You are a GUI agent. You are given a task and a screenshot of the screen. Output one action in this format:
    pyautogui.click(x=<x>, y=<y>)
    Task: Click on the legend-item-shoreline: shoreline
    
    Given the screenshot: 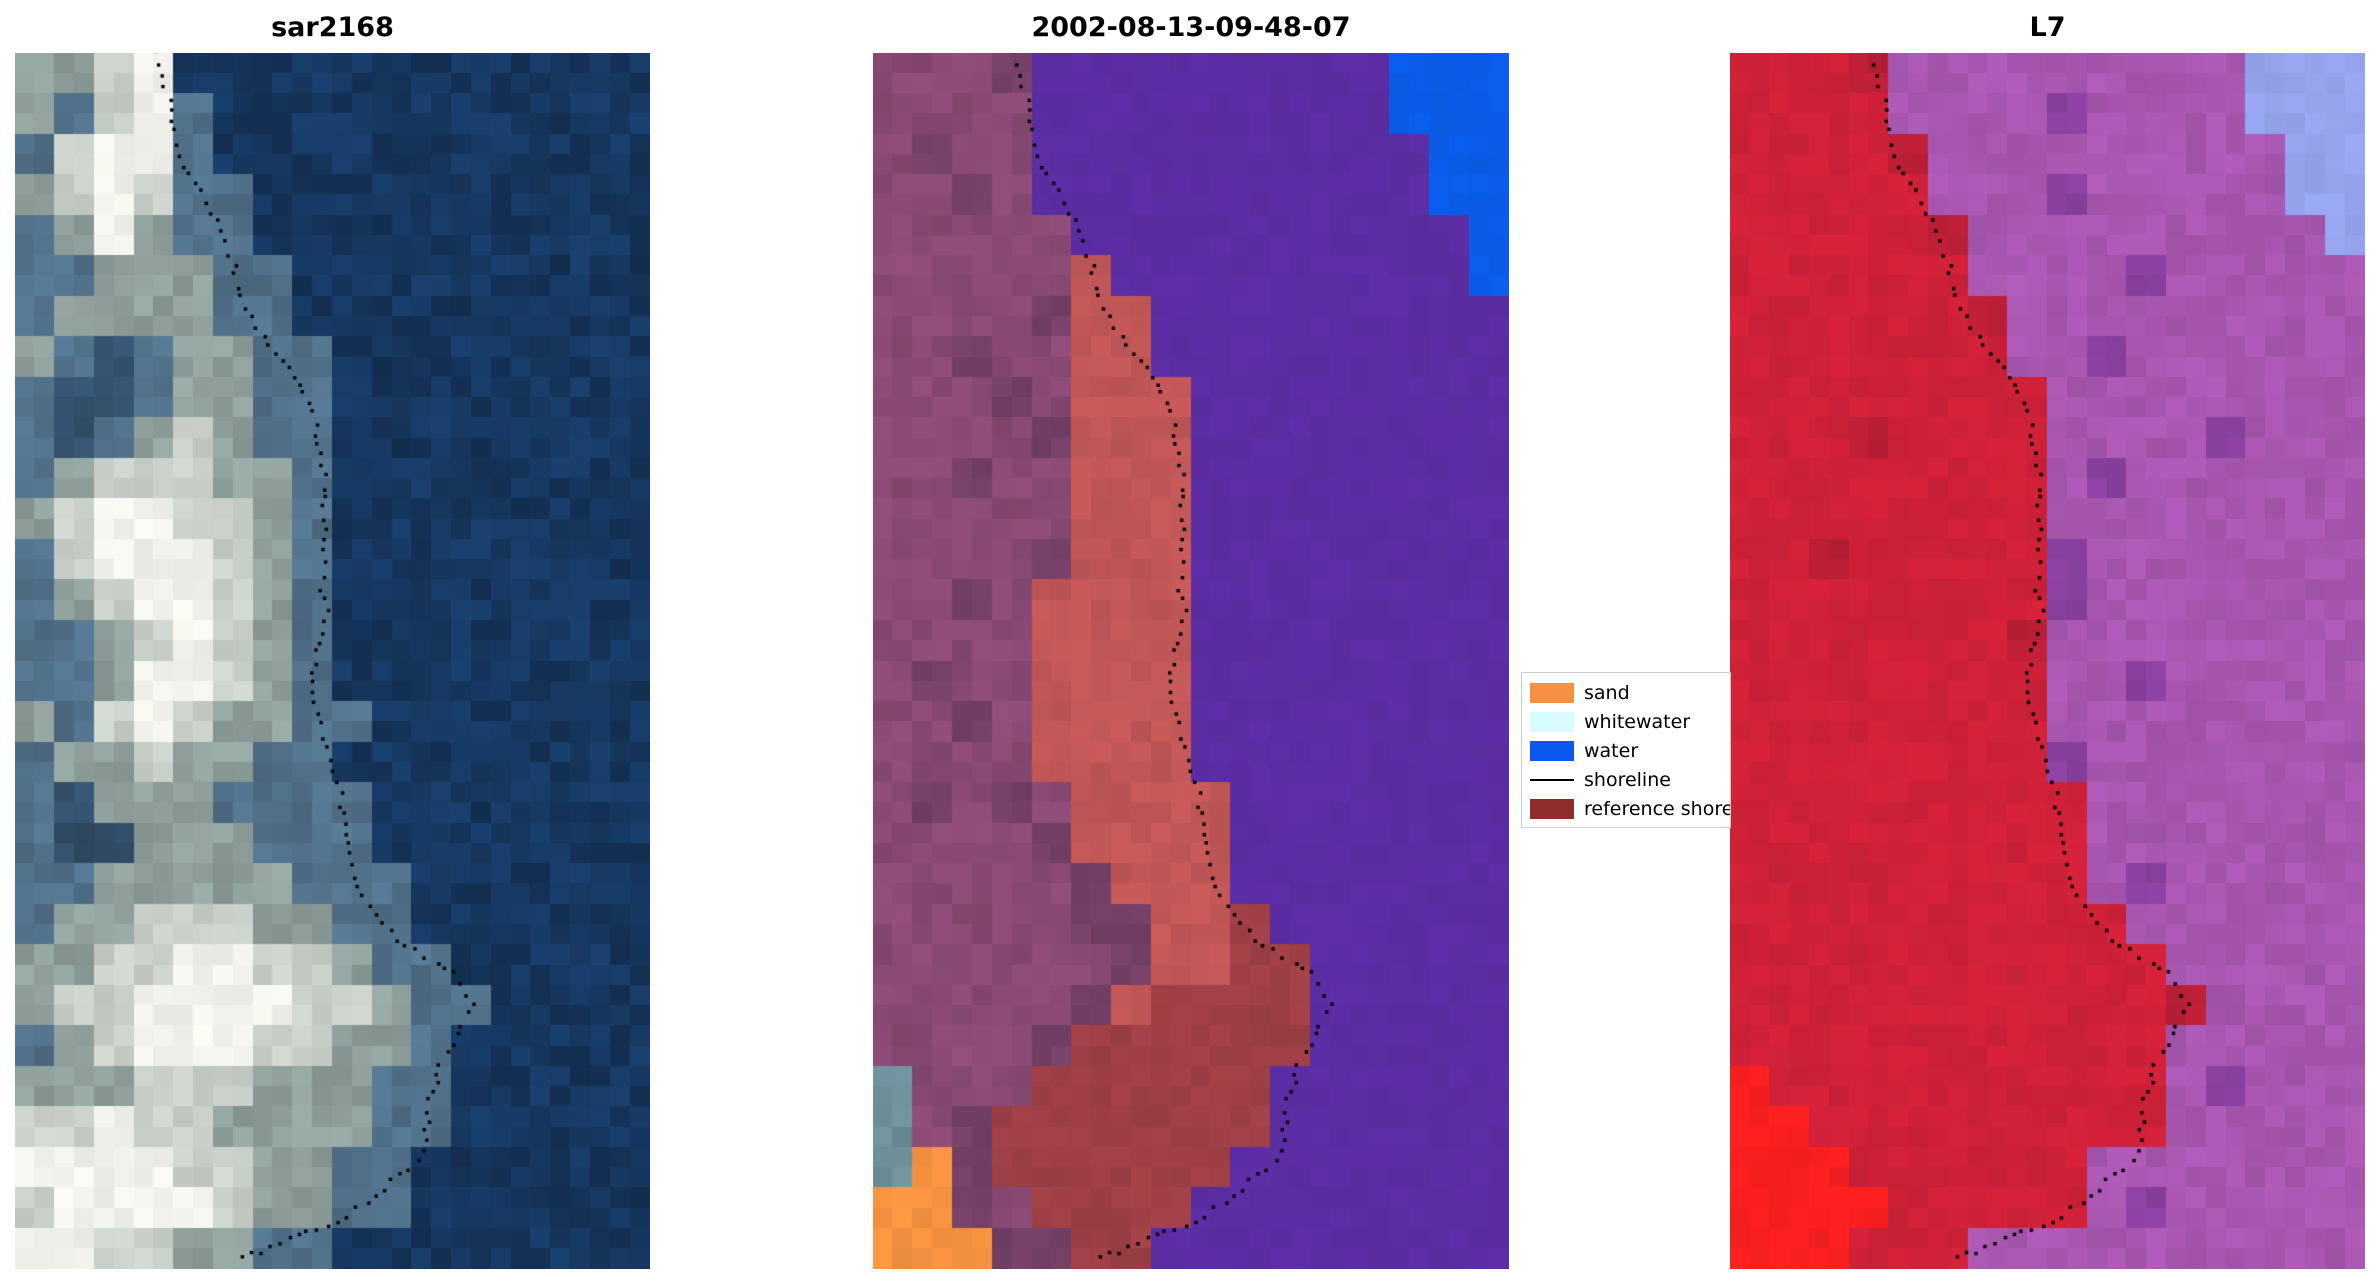 What is the action you would take?
    pyautogui.click(x=1630, y=779)
    